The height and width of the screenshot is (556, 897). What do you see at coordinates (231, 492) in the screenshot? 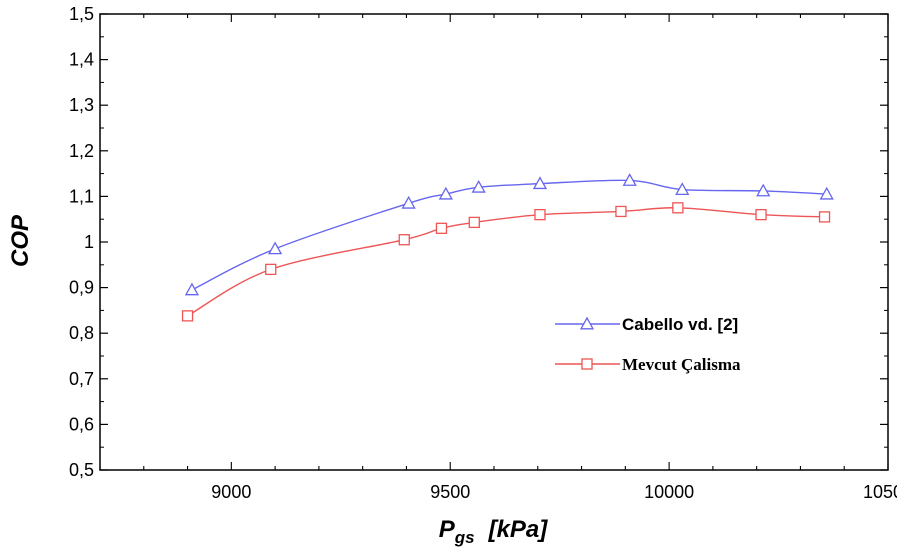
I see `x-tick-label: 9000` at bounding box center [231, 492].